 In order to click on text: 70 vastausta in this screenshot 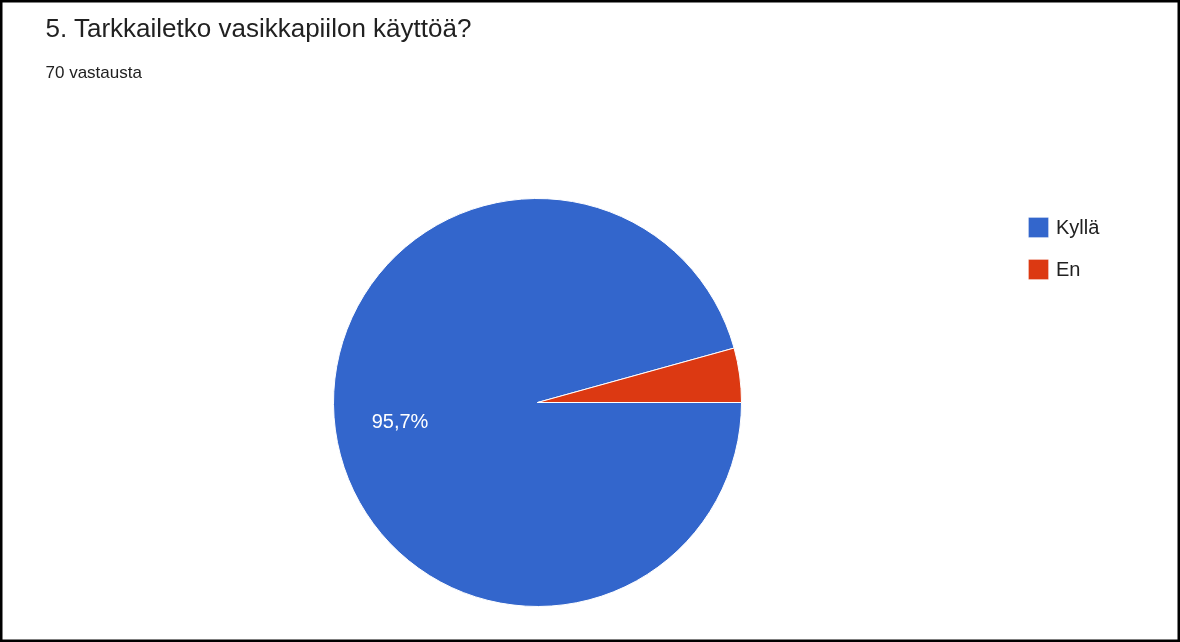, I will do `click(94, 72)`.